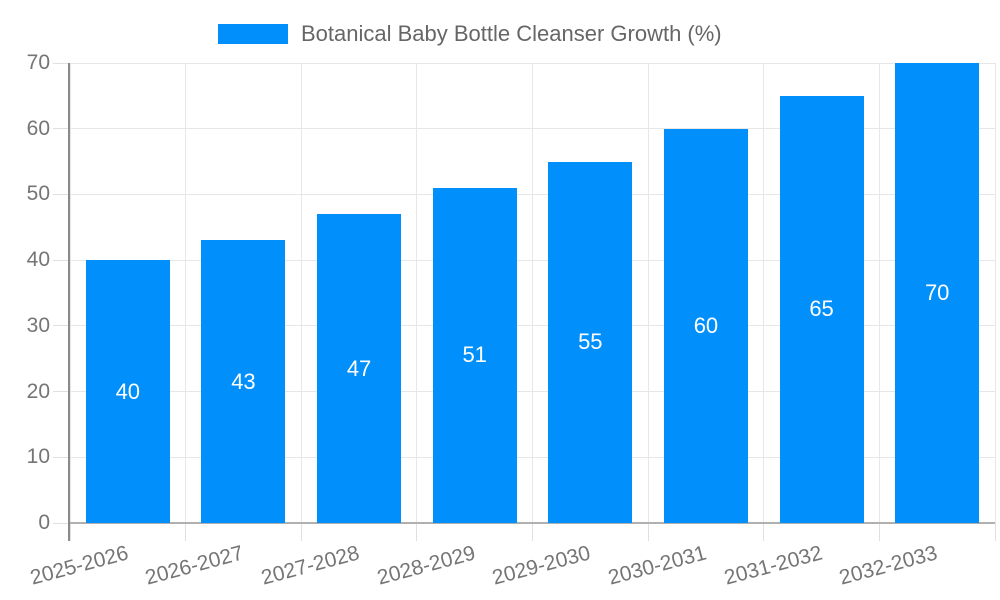  I want to click on y-axis-label: 70, so click(38, 62).